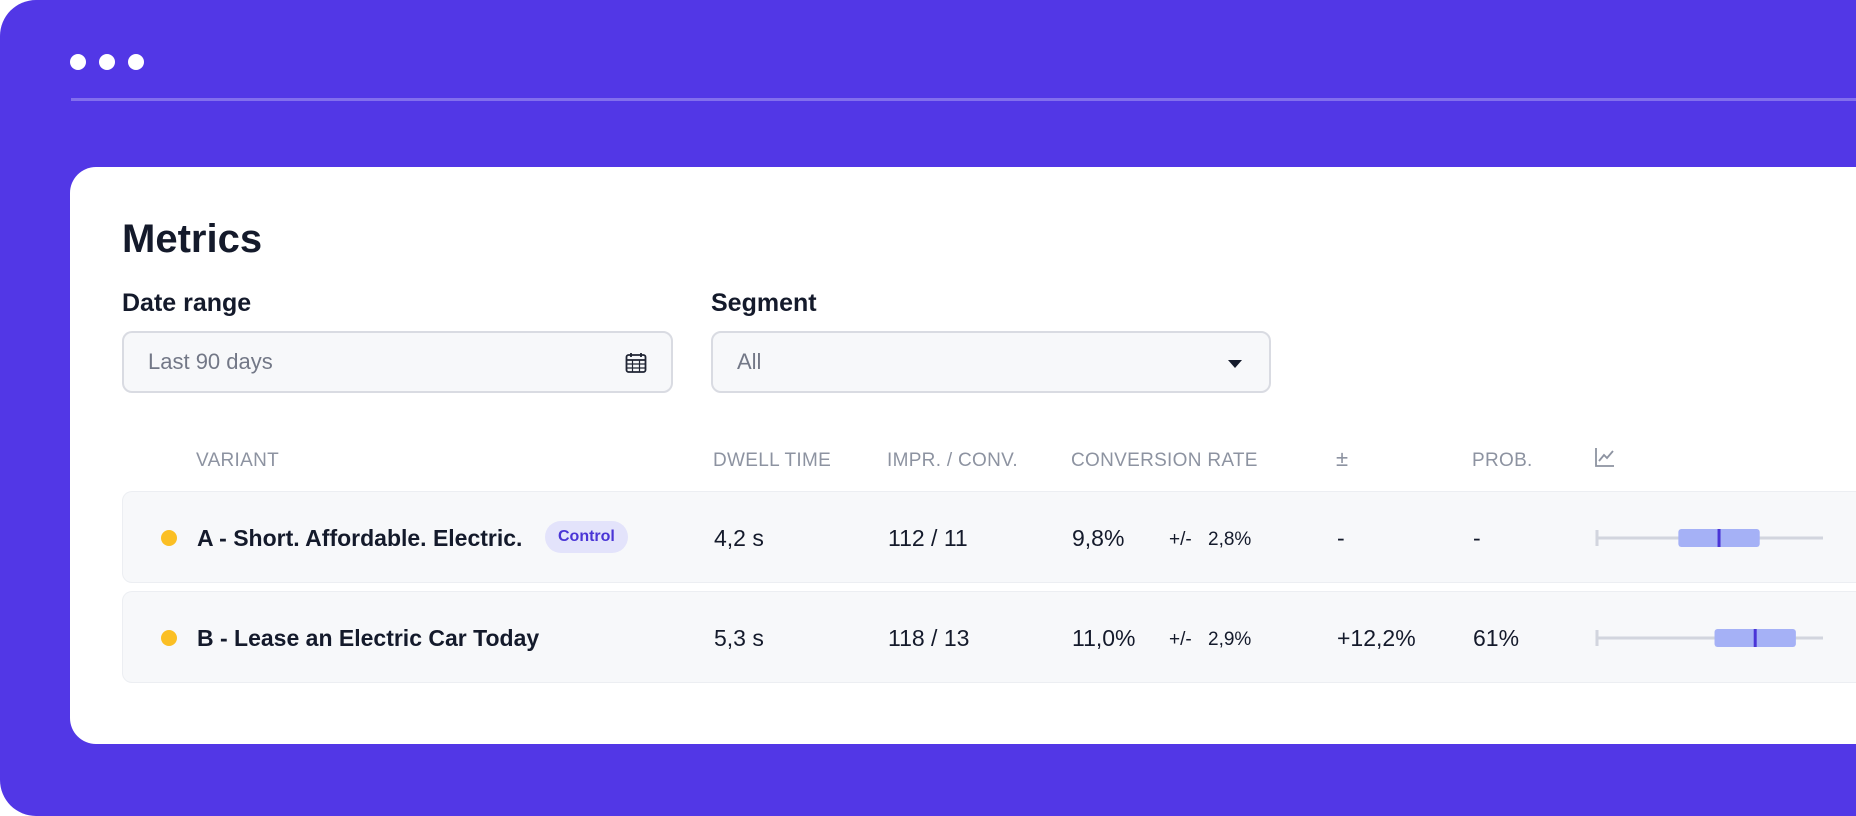  I want to click on column-header-prob: PROB., so click(1502, 460).